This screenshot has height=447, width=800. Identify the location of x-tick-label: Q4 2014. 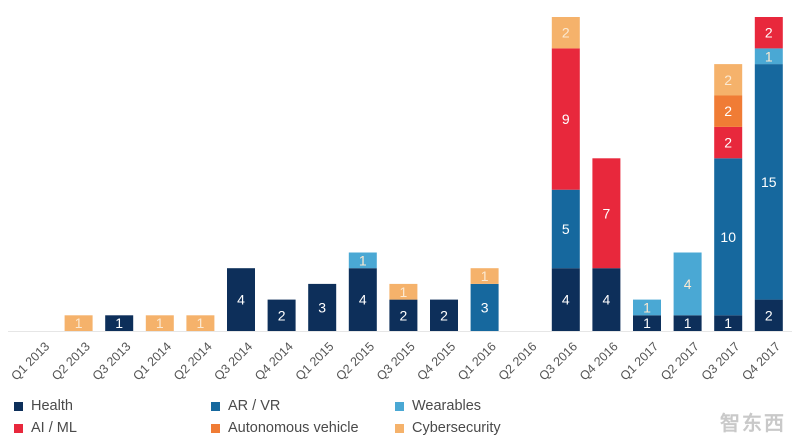
(274, 361).